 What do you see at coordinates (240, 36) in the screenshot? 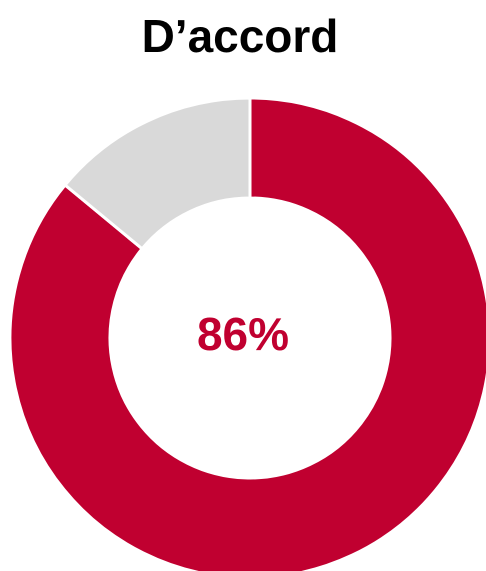
I see `chart-title: D’accord` at bounding box center [240, 36].